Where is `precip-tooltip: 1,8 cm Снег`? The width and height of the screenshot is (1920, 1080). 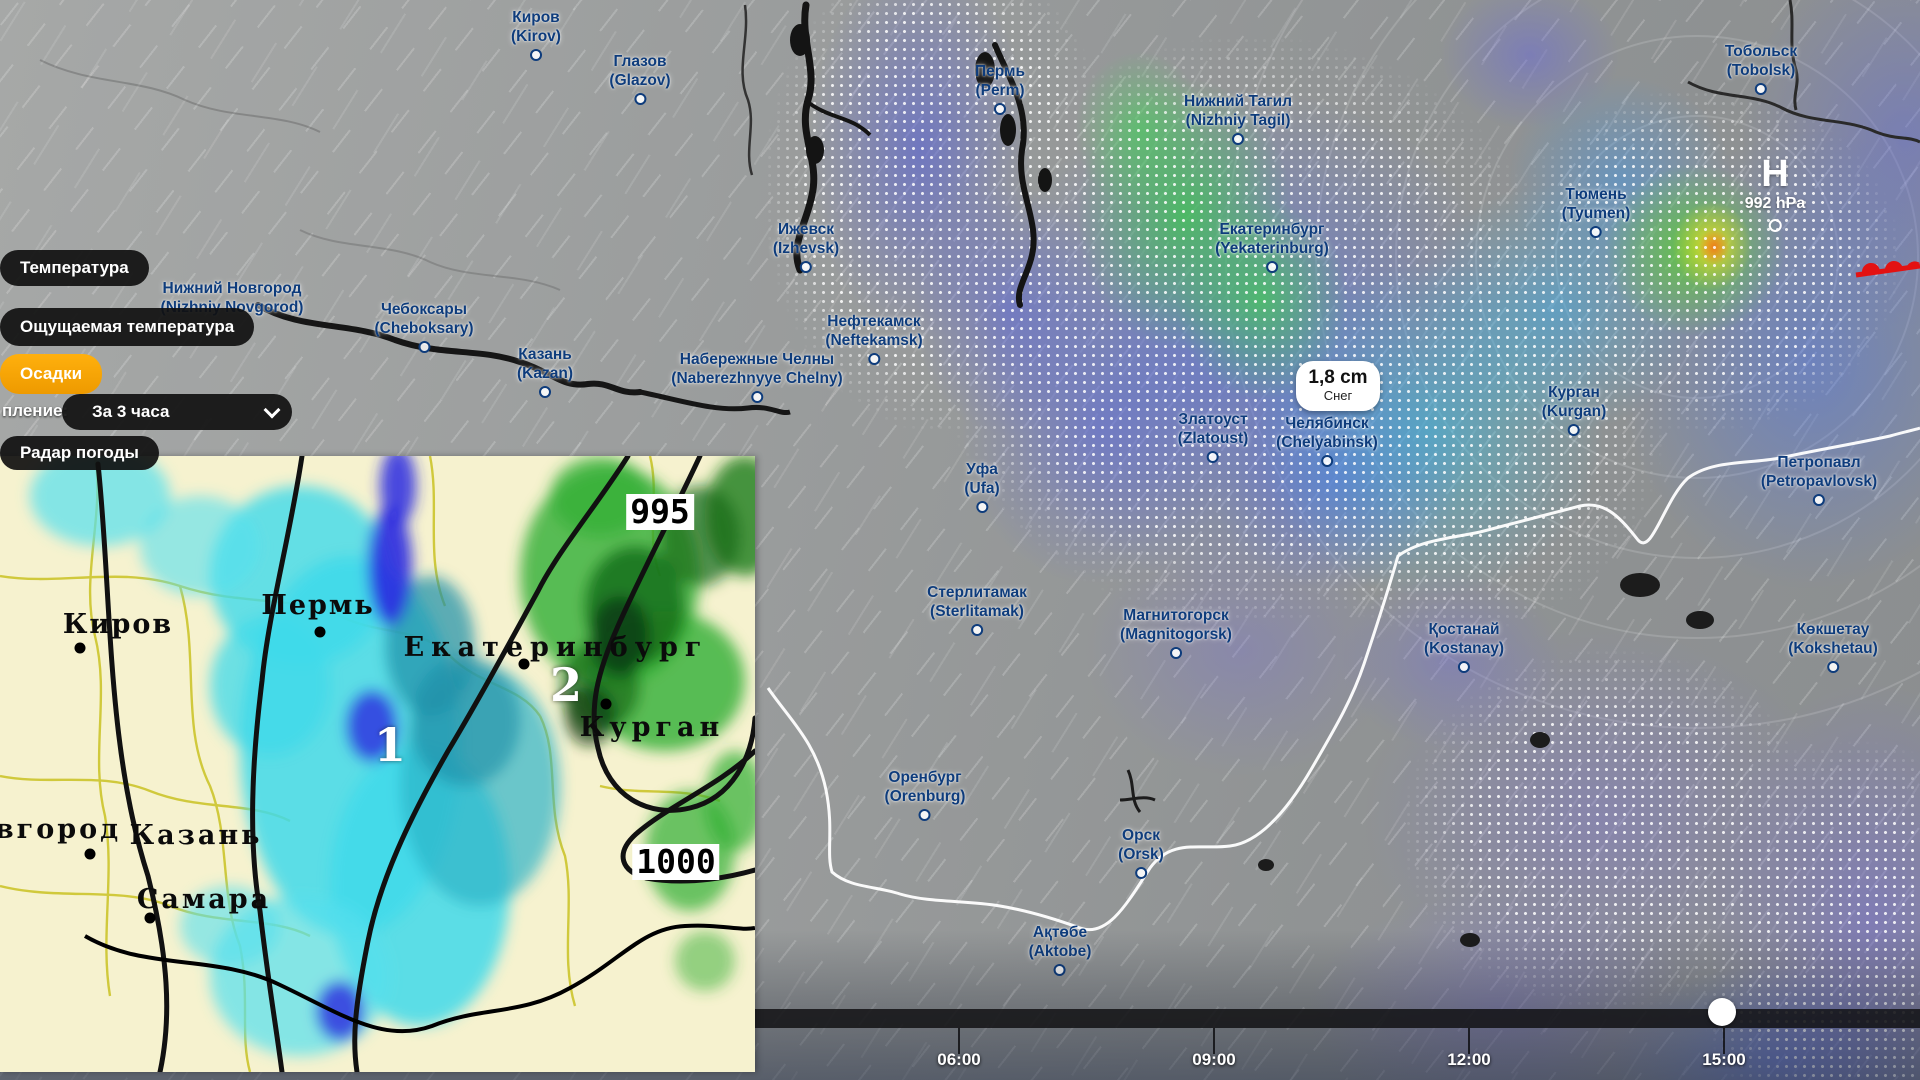
precip-tooltip: 1,8 cm Снег is located at coordinates (1338, 386).